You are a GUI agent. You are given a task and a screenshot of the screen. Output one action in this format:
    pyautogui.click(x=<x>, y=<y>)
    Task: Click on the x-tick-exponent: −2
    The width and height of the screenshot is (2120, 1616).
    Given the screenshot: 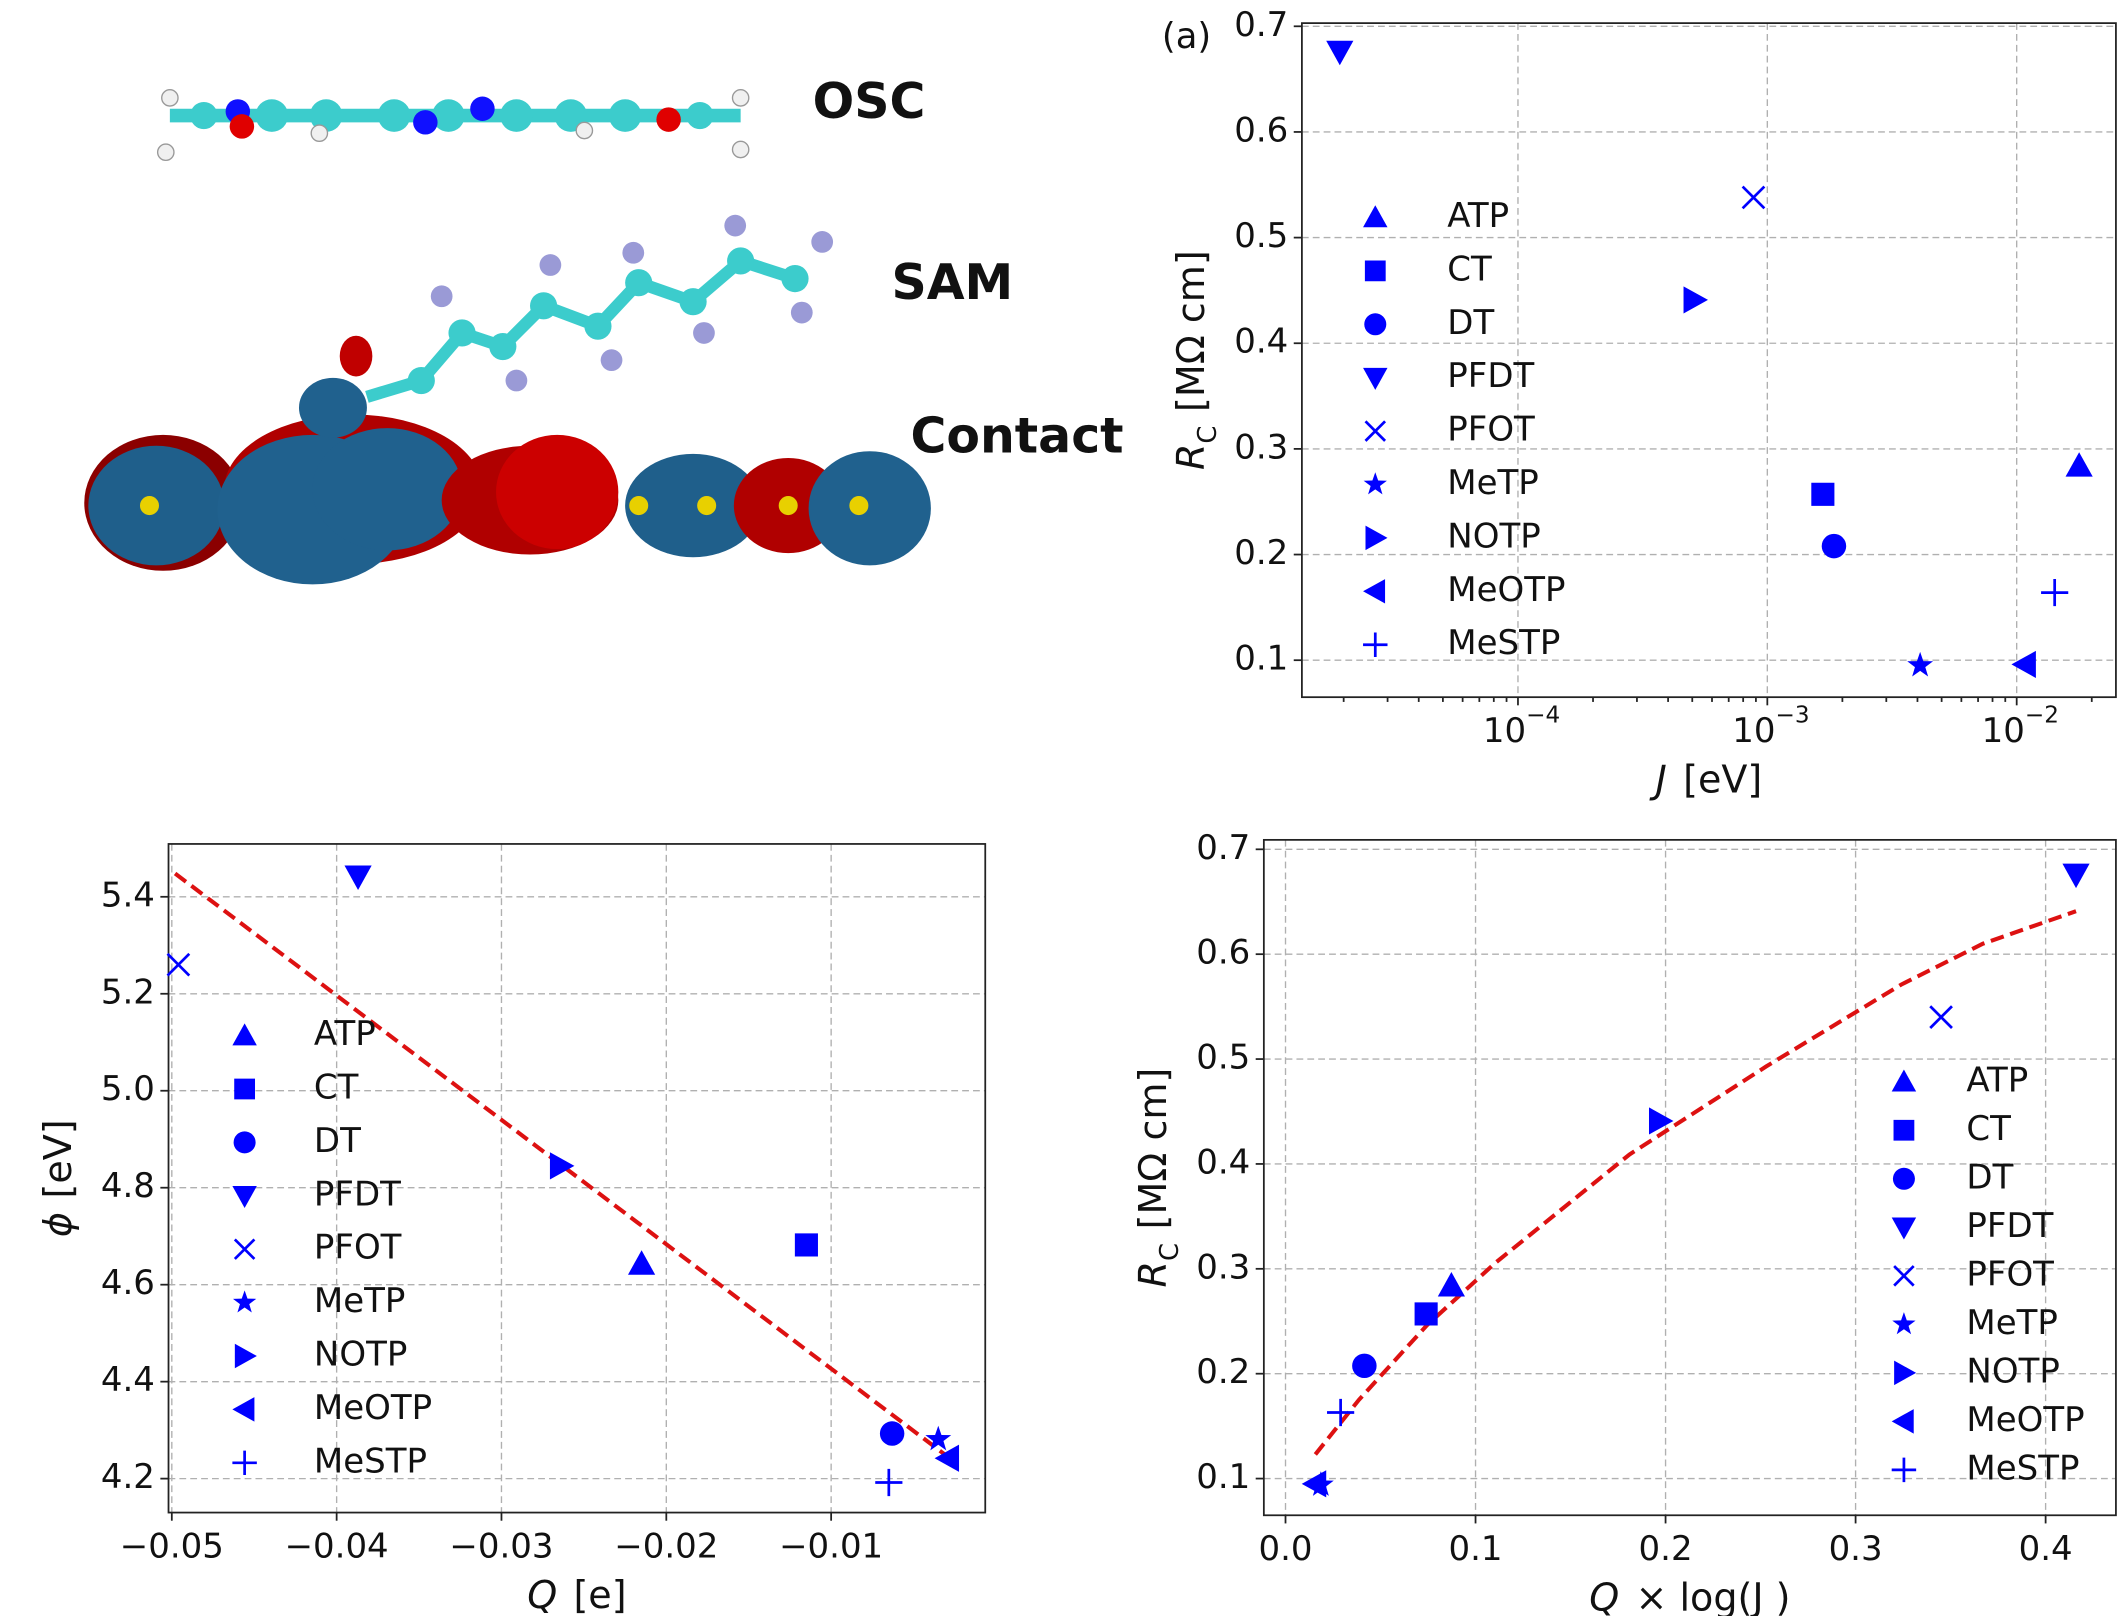 What is the action you would take?
    pyautogui.click(x=2042, y=716)
    